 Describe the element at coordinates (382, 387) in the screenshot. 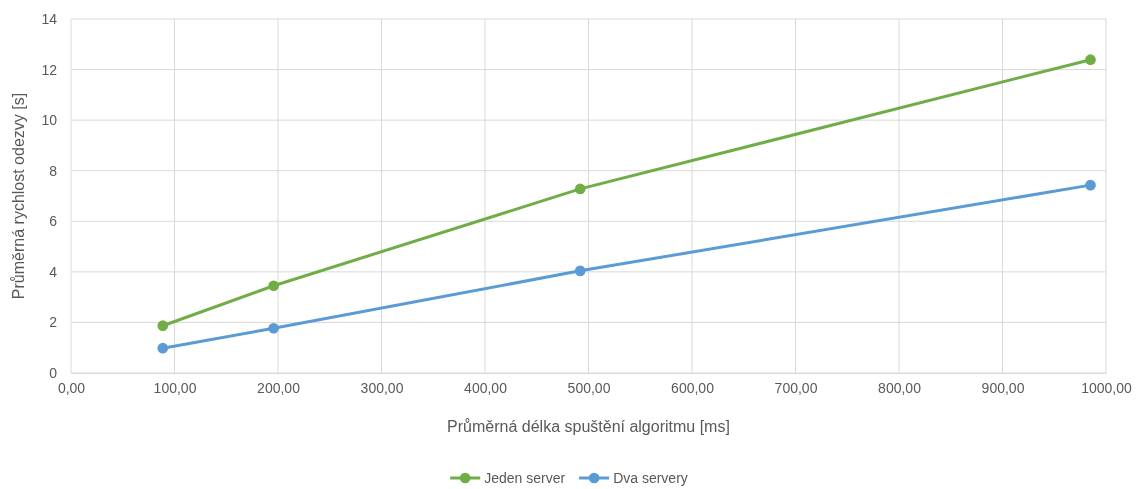

I see `x-tick-label: 300,00` at that location.